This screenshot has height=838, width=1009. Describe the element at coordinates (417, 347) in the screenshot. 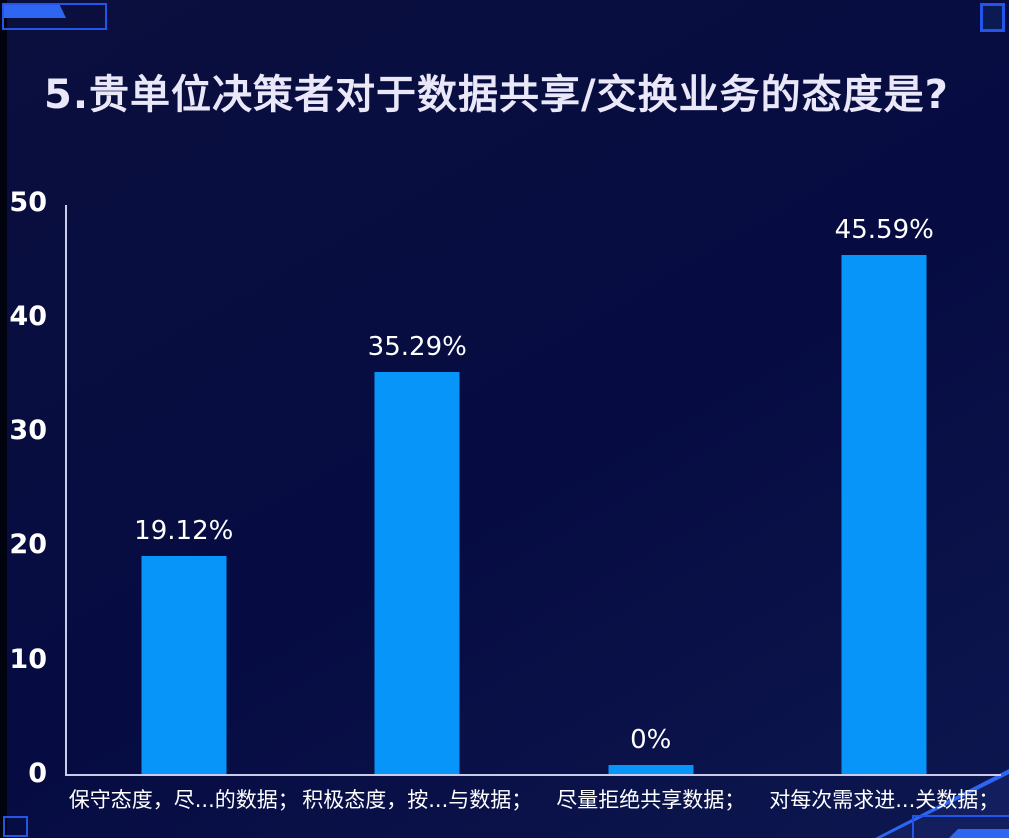

I see `bar-value-label: 35.29%` at that location.